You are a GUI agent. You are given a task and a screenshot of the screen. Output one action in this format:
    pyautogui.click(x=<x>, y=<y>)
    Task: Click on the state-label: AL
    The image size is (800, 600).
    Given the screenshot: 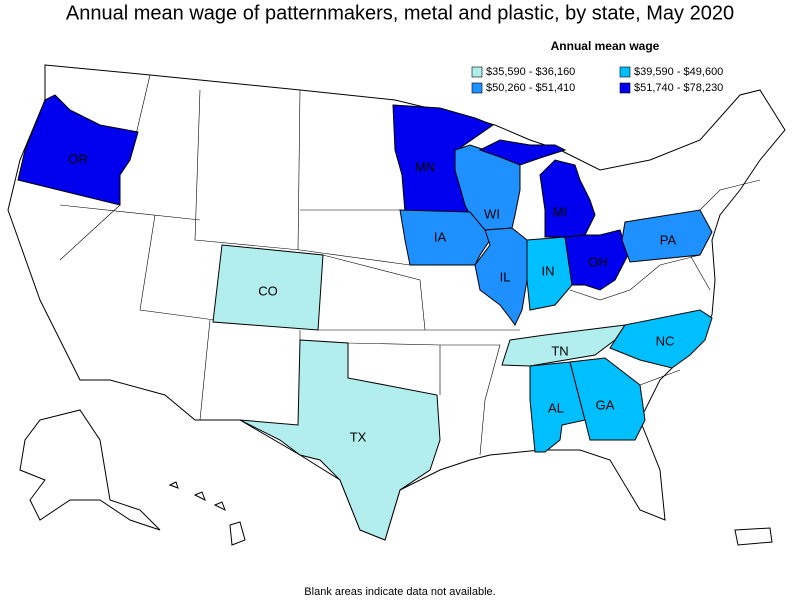 What is the action you would take?
    pyautogui.click(x=556, y=407)
    